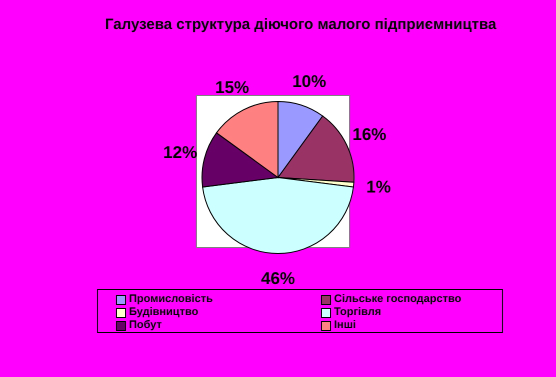 The image size is (556, 377). What do you see at coordinates (345, 325) in the screenshot?
I see `legend-label: Інші` at bounding box center [345, 325].